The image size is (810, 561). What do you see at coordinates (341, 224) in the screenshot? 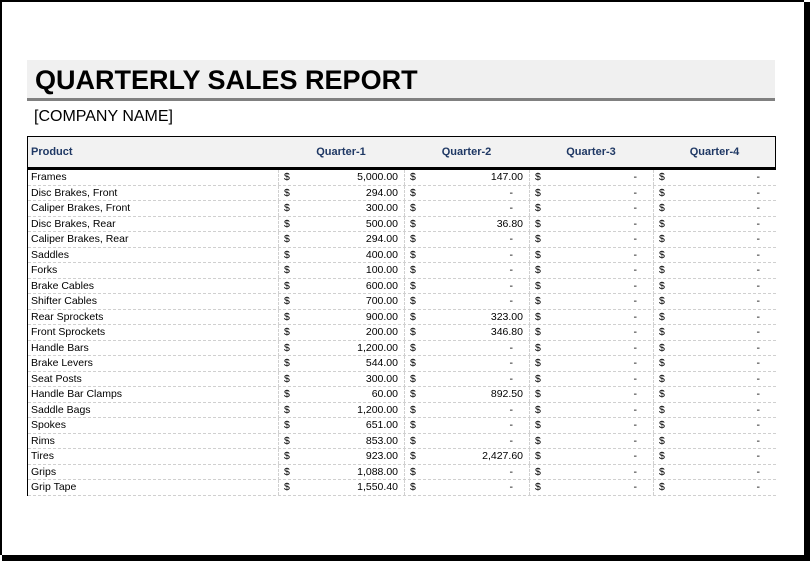
I see `quarter-1-cell: $500.00` at bounding box center [341, 224].